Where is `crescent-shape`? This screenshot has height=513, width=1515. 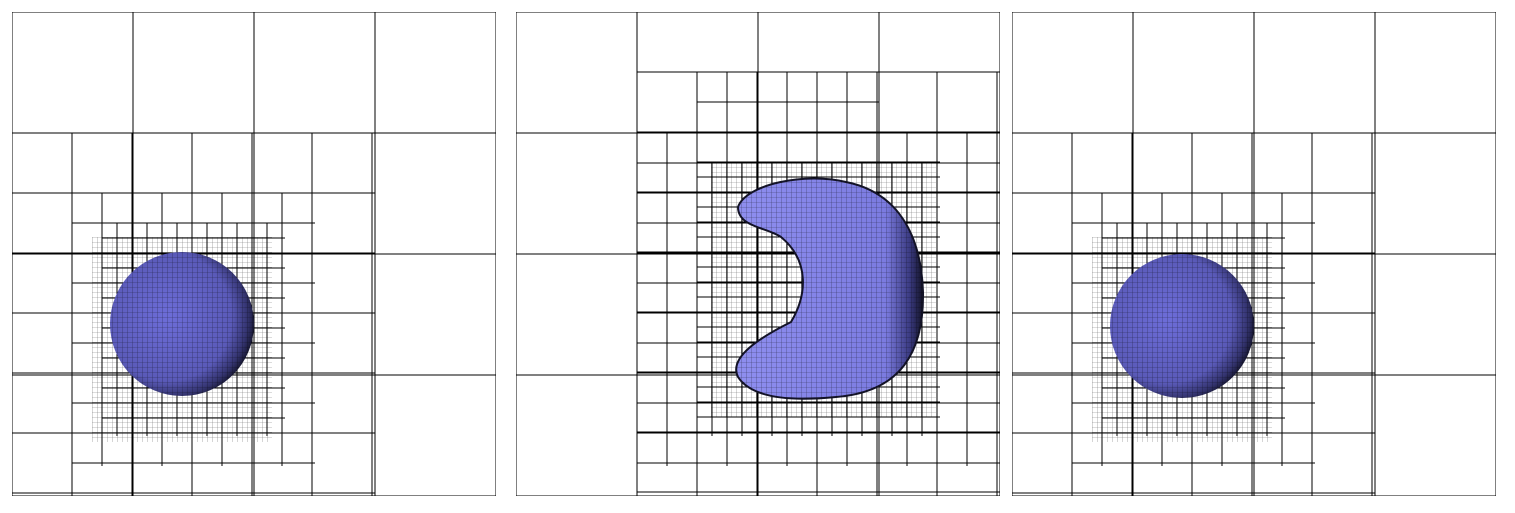
crescent-shape is located at coordinates (830, 288).